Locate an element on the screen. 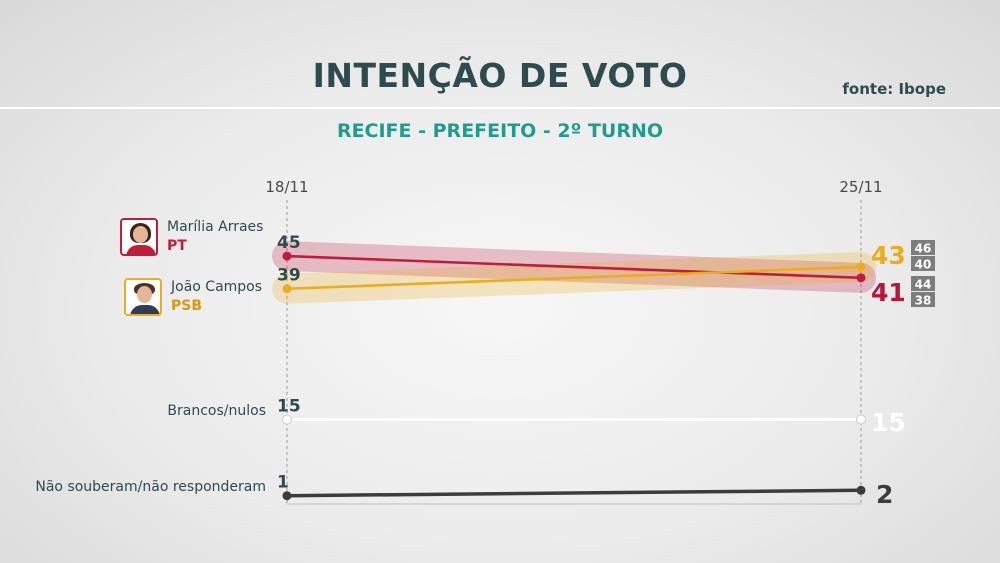  page-title: INTENÇÃO DE VOTO is located at coordinates (500, 75).